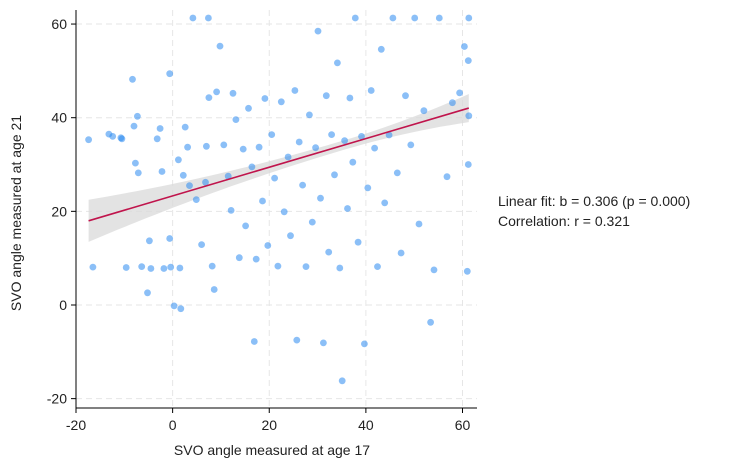  What do you see at coordinates (59, 211) in the screenshot?
I see `y-tick-label: 20` at bounding box center [59, 211].